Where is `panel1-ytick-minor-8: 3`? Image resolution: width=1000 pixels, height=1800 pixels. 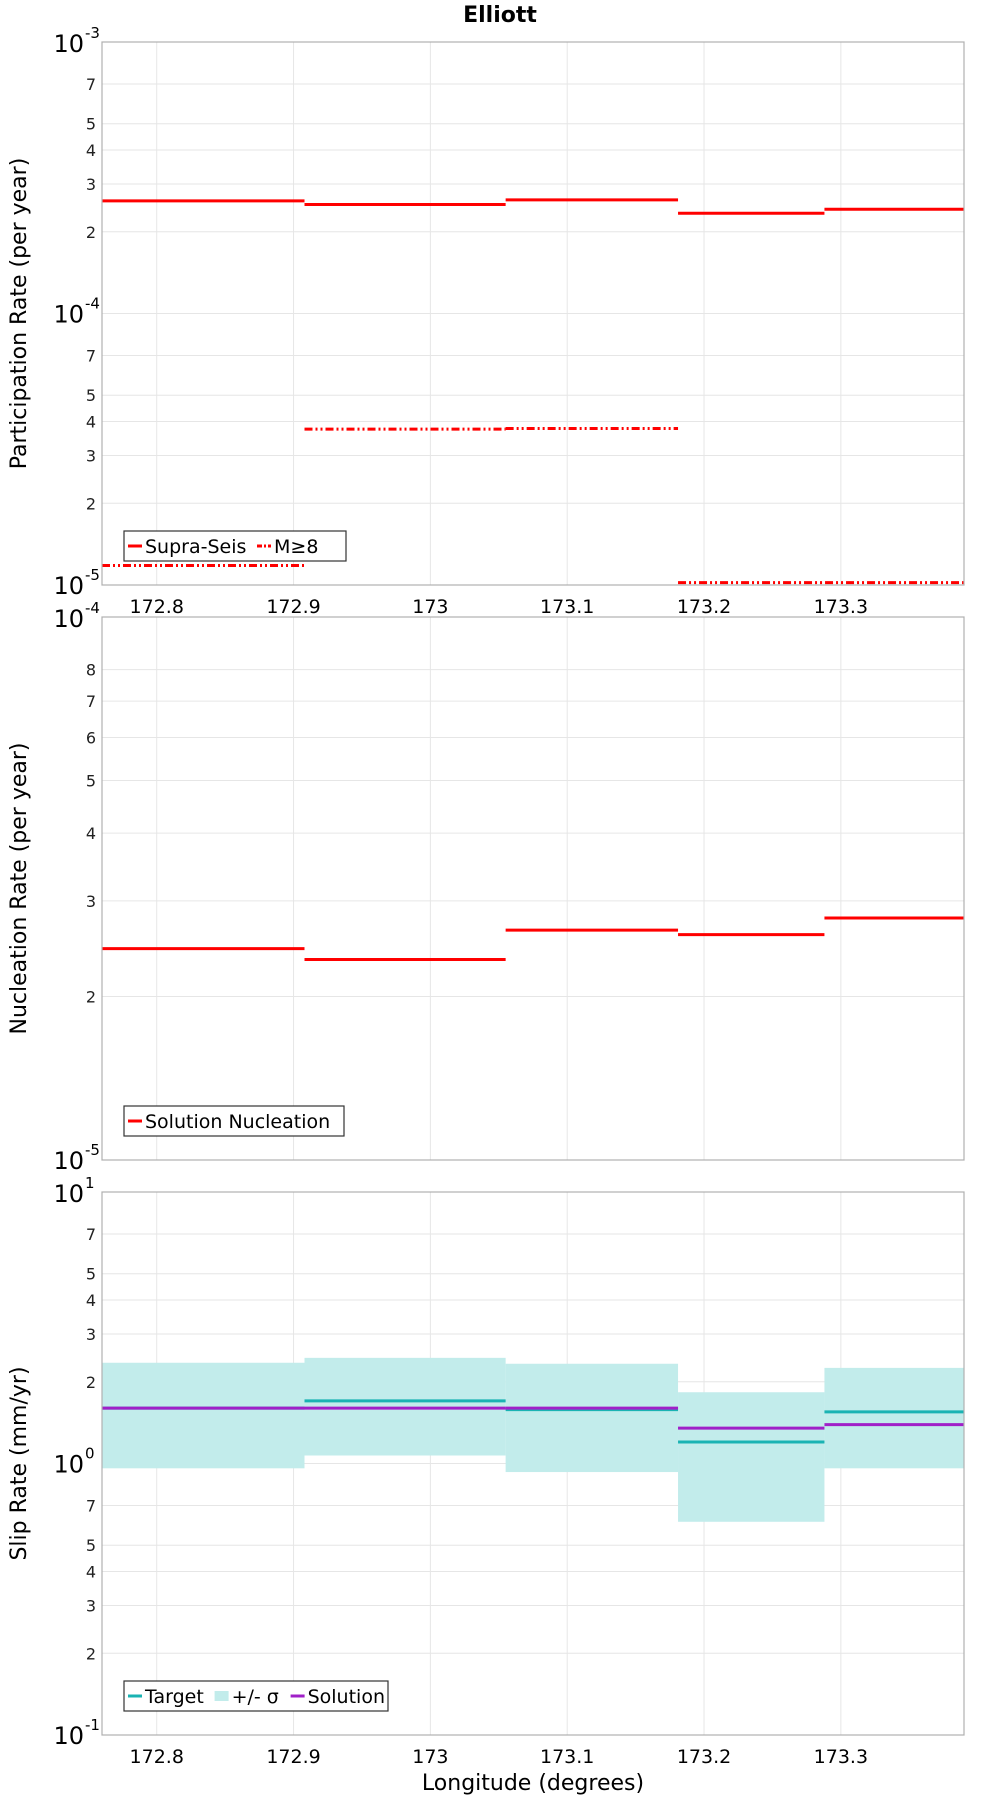
panel1-ytick-minor-8: 3 is located at coordinates (91, 455).